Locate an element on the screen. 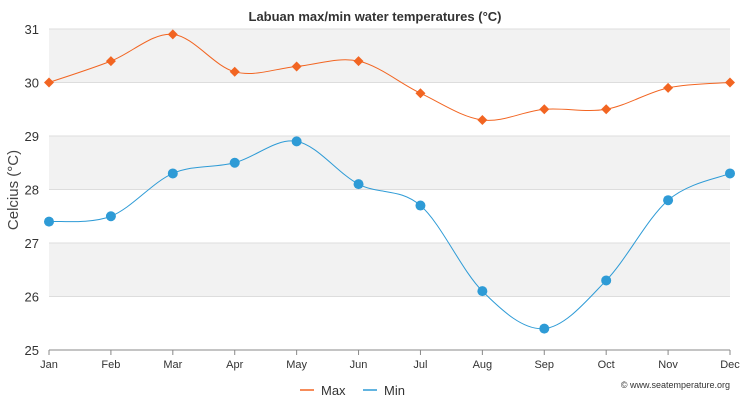 The image size is (750, 400). data-point-min-mar is located at coordinates (172, 173).